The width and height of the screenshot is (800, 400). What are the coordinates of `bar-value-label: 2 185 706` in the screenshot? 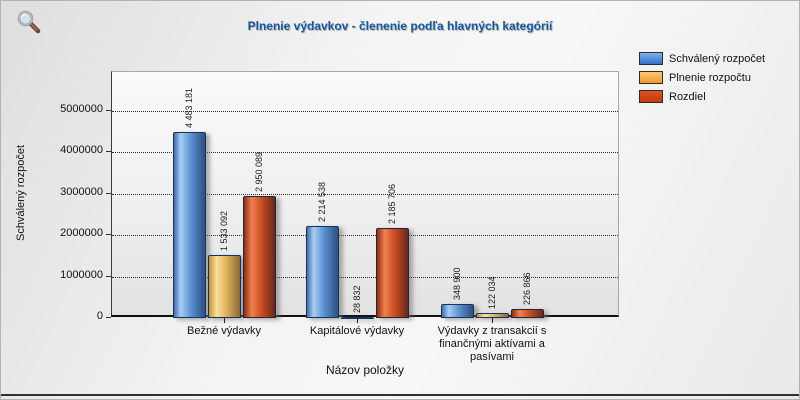 It's located at (392, 203).